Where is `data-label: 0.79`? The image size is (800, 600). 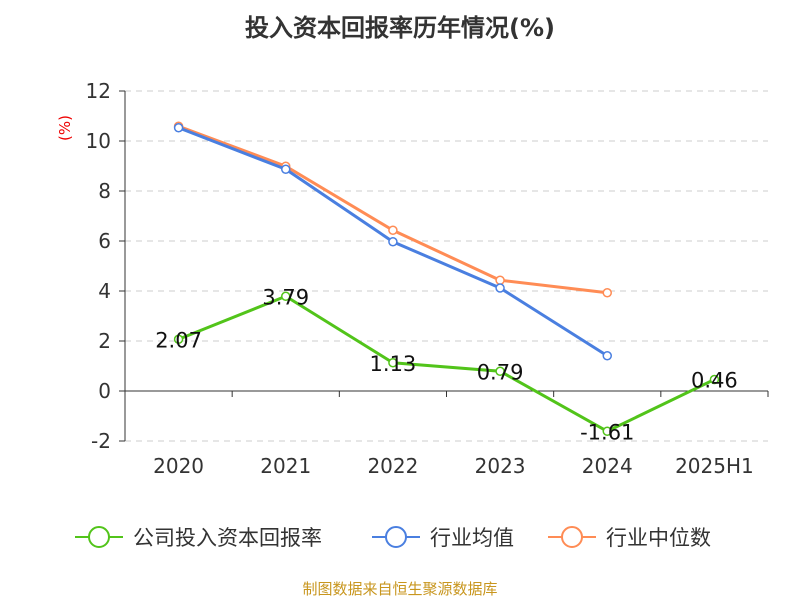
data-label: 0.79 is located at coordinates (500, 372).